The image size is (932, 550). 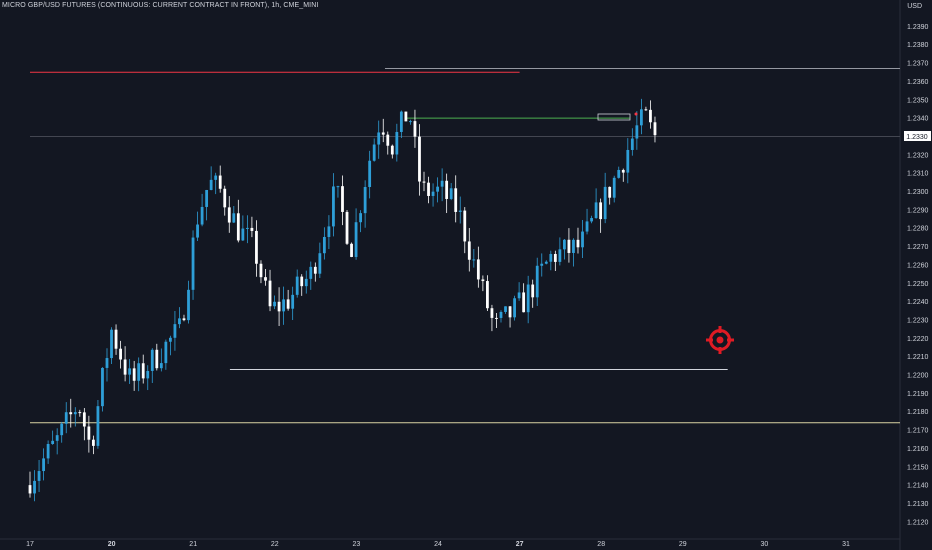 What do you see at coordinates (617, 116) in the screenshot?
I see `position-marker` at bounding box center [617, 116].